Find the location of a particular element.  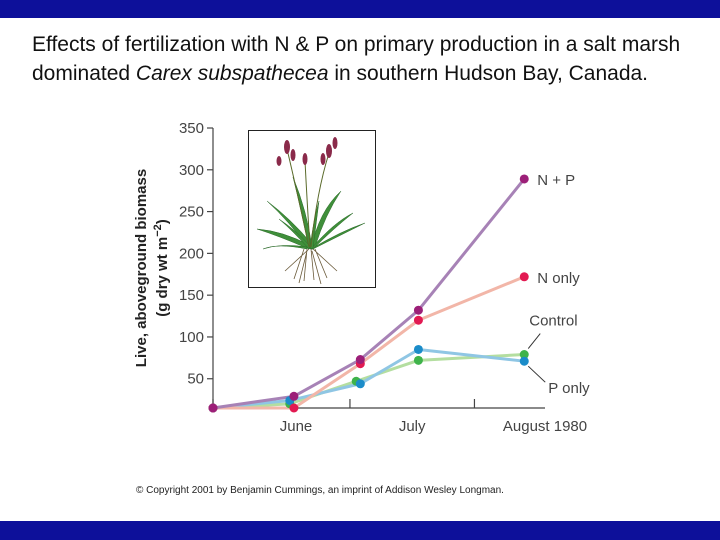

x-category-label: June is located at coordinates (296, 426).